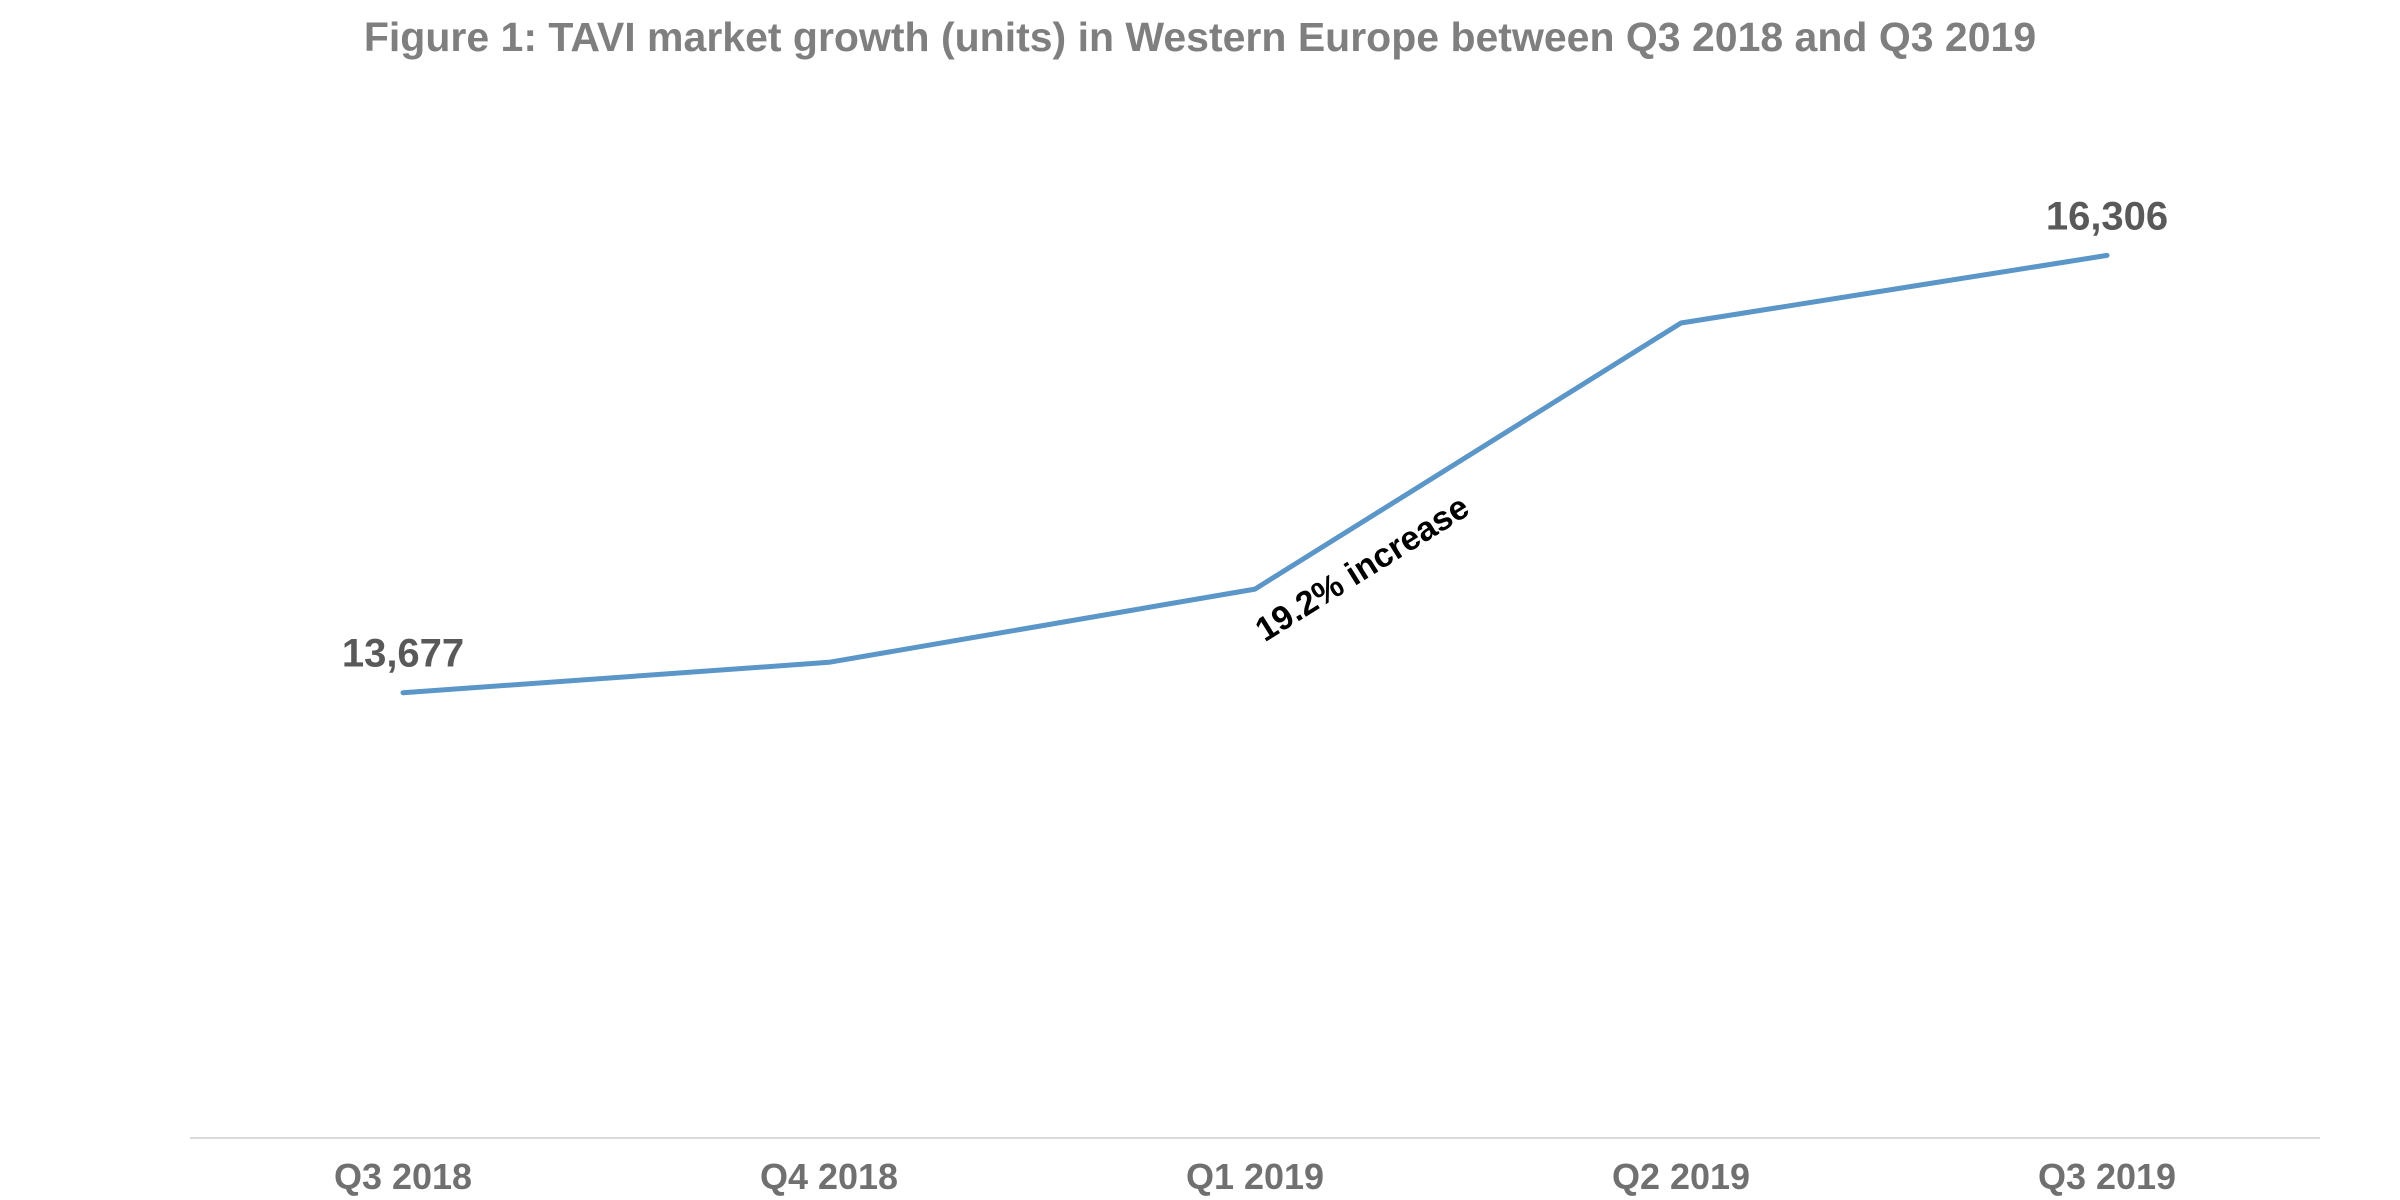 Image resolution: width=2400 pixels, height=1200 pixels. I want to click on x-tick-label: Q1 2019, so click(1255, 1176).